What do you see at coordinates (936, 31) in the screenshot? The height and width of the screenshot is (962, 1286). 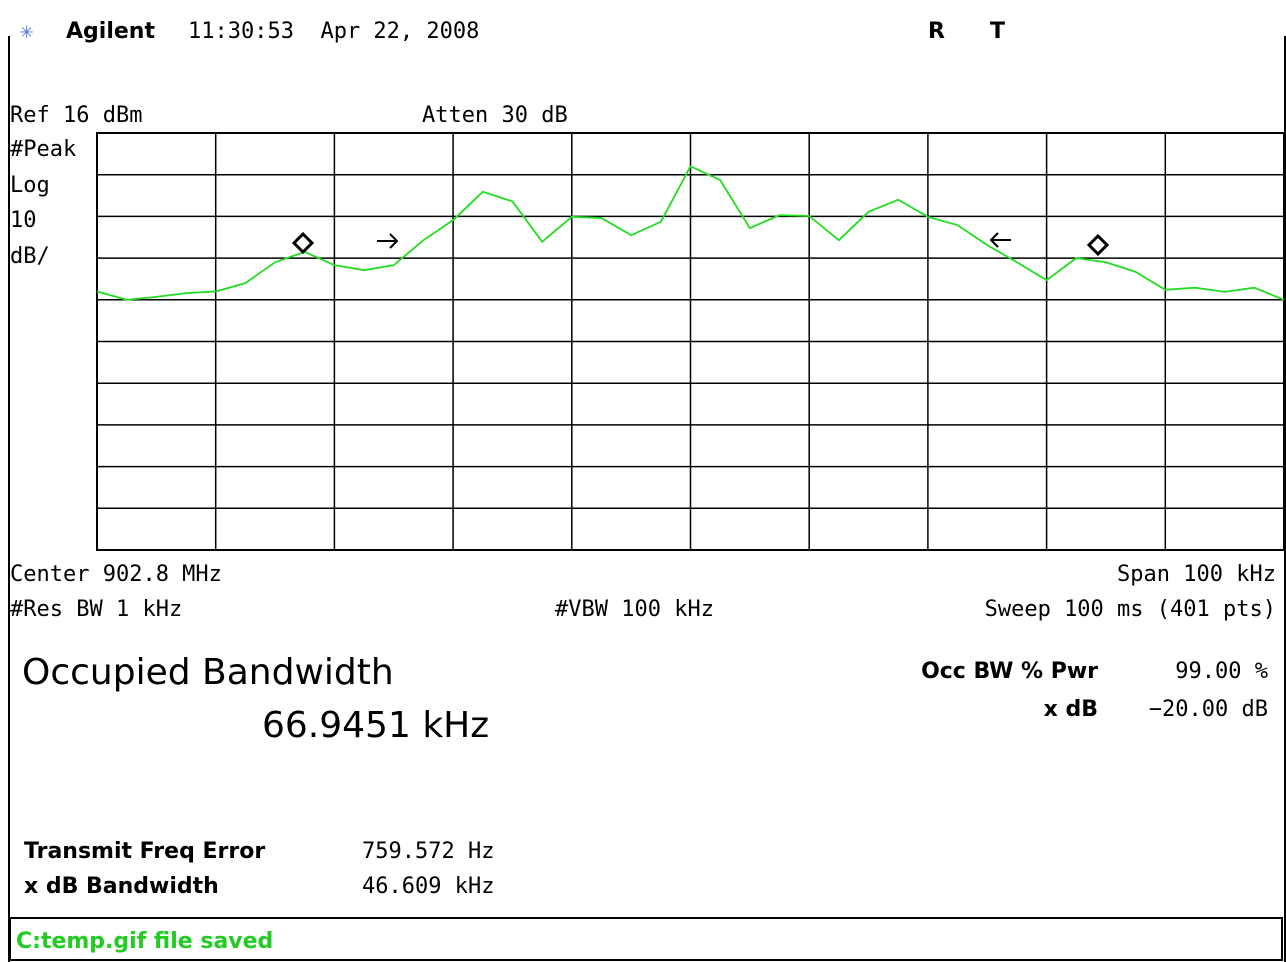 I see `flag-r: R` at bounding box center [936, 31].